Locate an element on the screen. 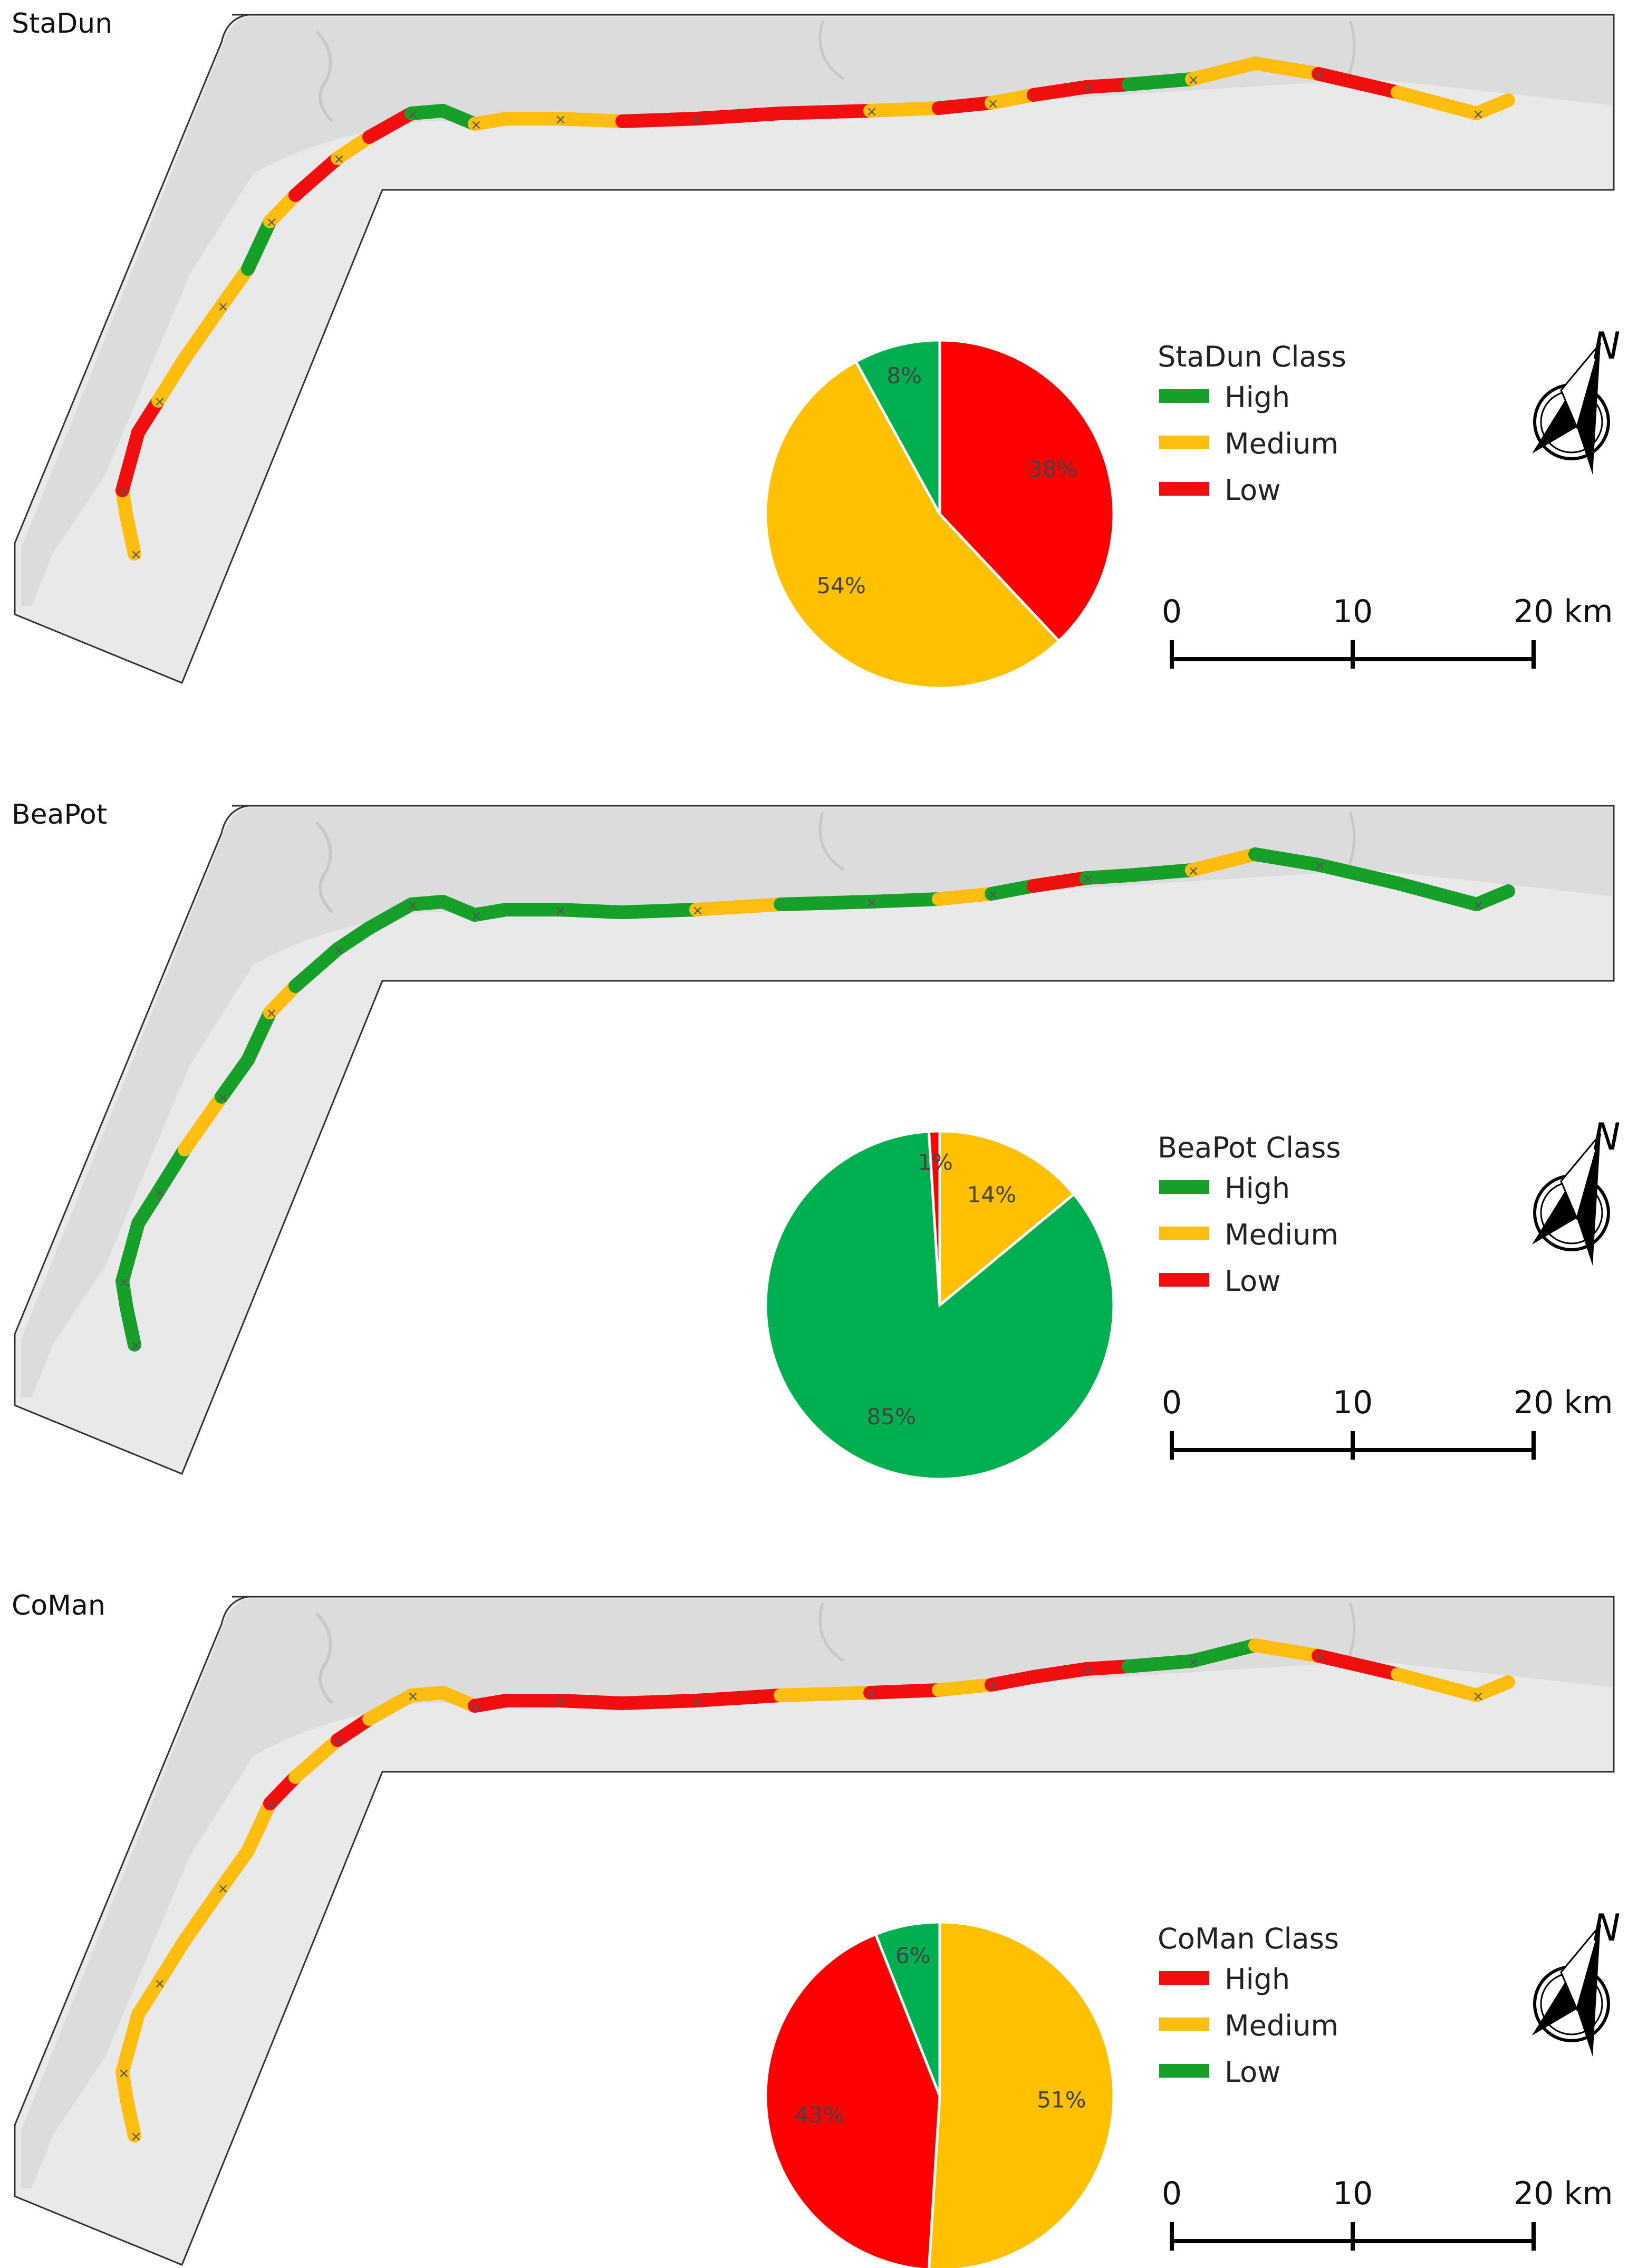  scale-bar-label: 20 km is located at coordinates (1563, 2193).